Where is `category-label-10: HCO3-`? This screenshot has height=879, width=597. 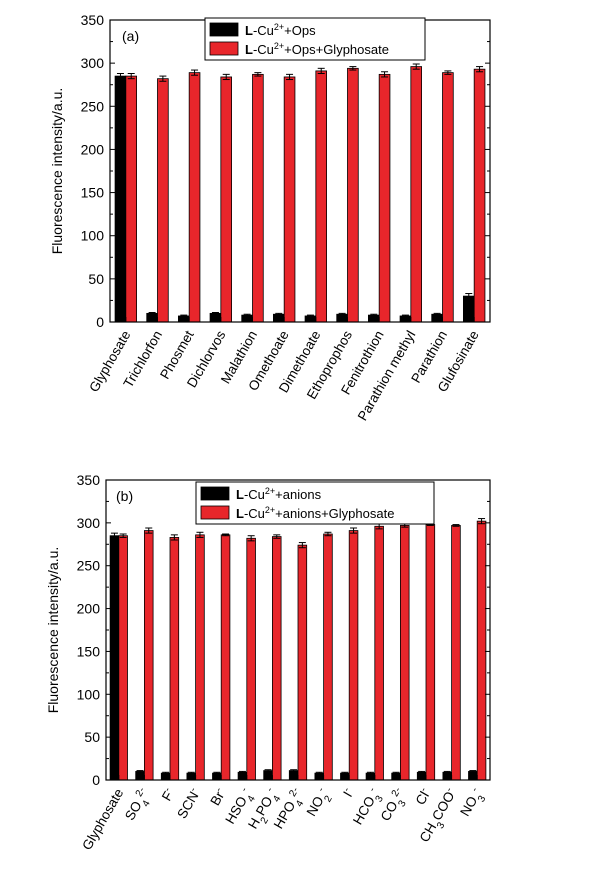
category-label-10: HCO3- is located at coordinates (368, 807).